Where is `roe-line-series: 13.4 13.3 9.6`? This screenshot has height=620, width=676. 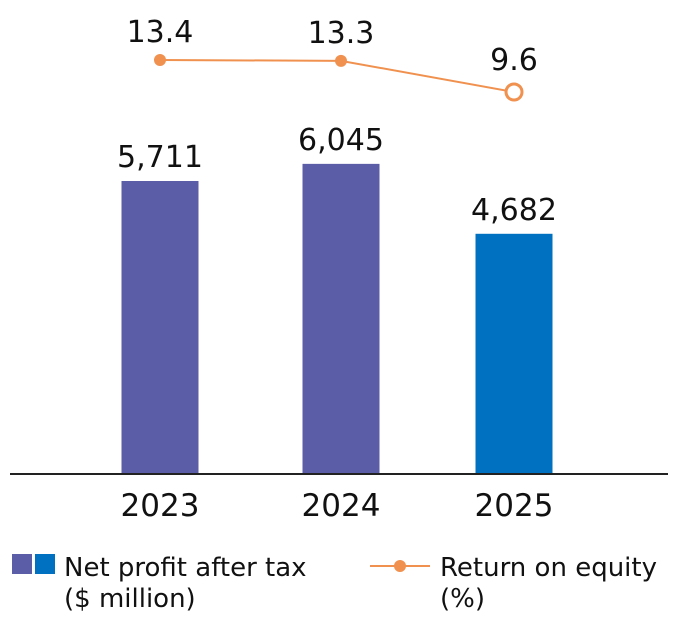
roe-line-series: 13.4 13.3 9.6 is located at coordinates (332, 58).